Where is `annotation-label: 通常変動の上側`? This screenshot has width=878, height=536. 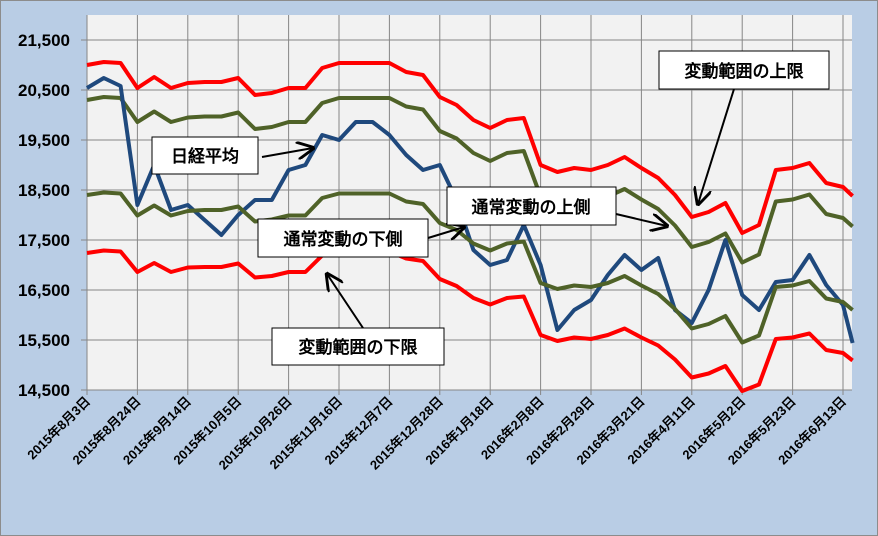 annotation-label: 通常変動の上側 is located at coordinates (531, 207).